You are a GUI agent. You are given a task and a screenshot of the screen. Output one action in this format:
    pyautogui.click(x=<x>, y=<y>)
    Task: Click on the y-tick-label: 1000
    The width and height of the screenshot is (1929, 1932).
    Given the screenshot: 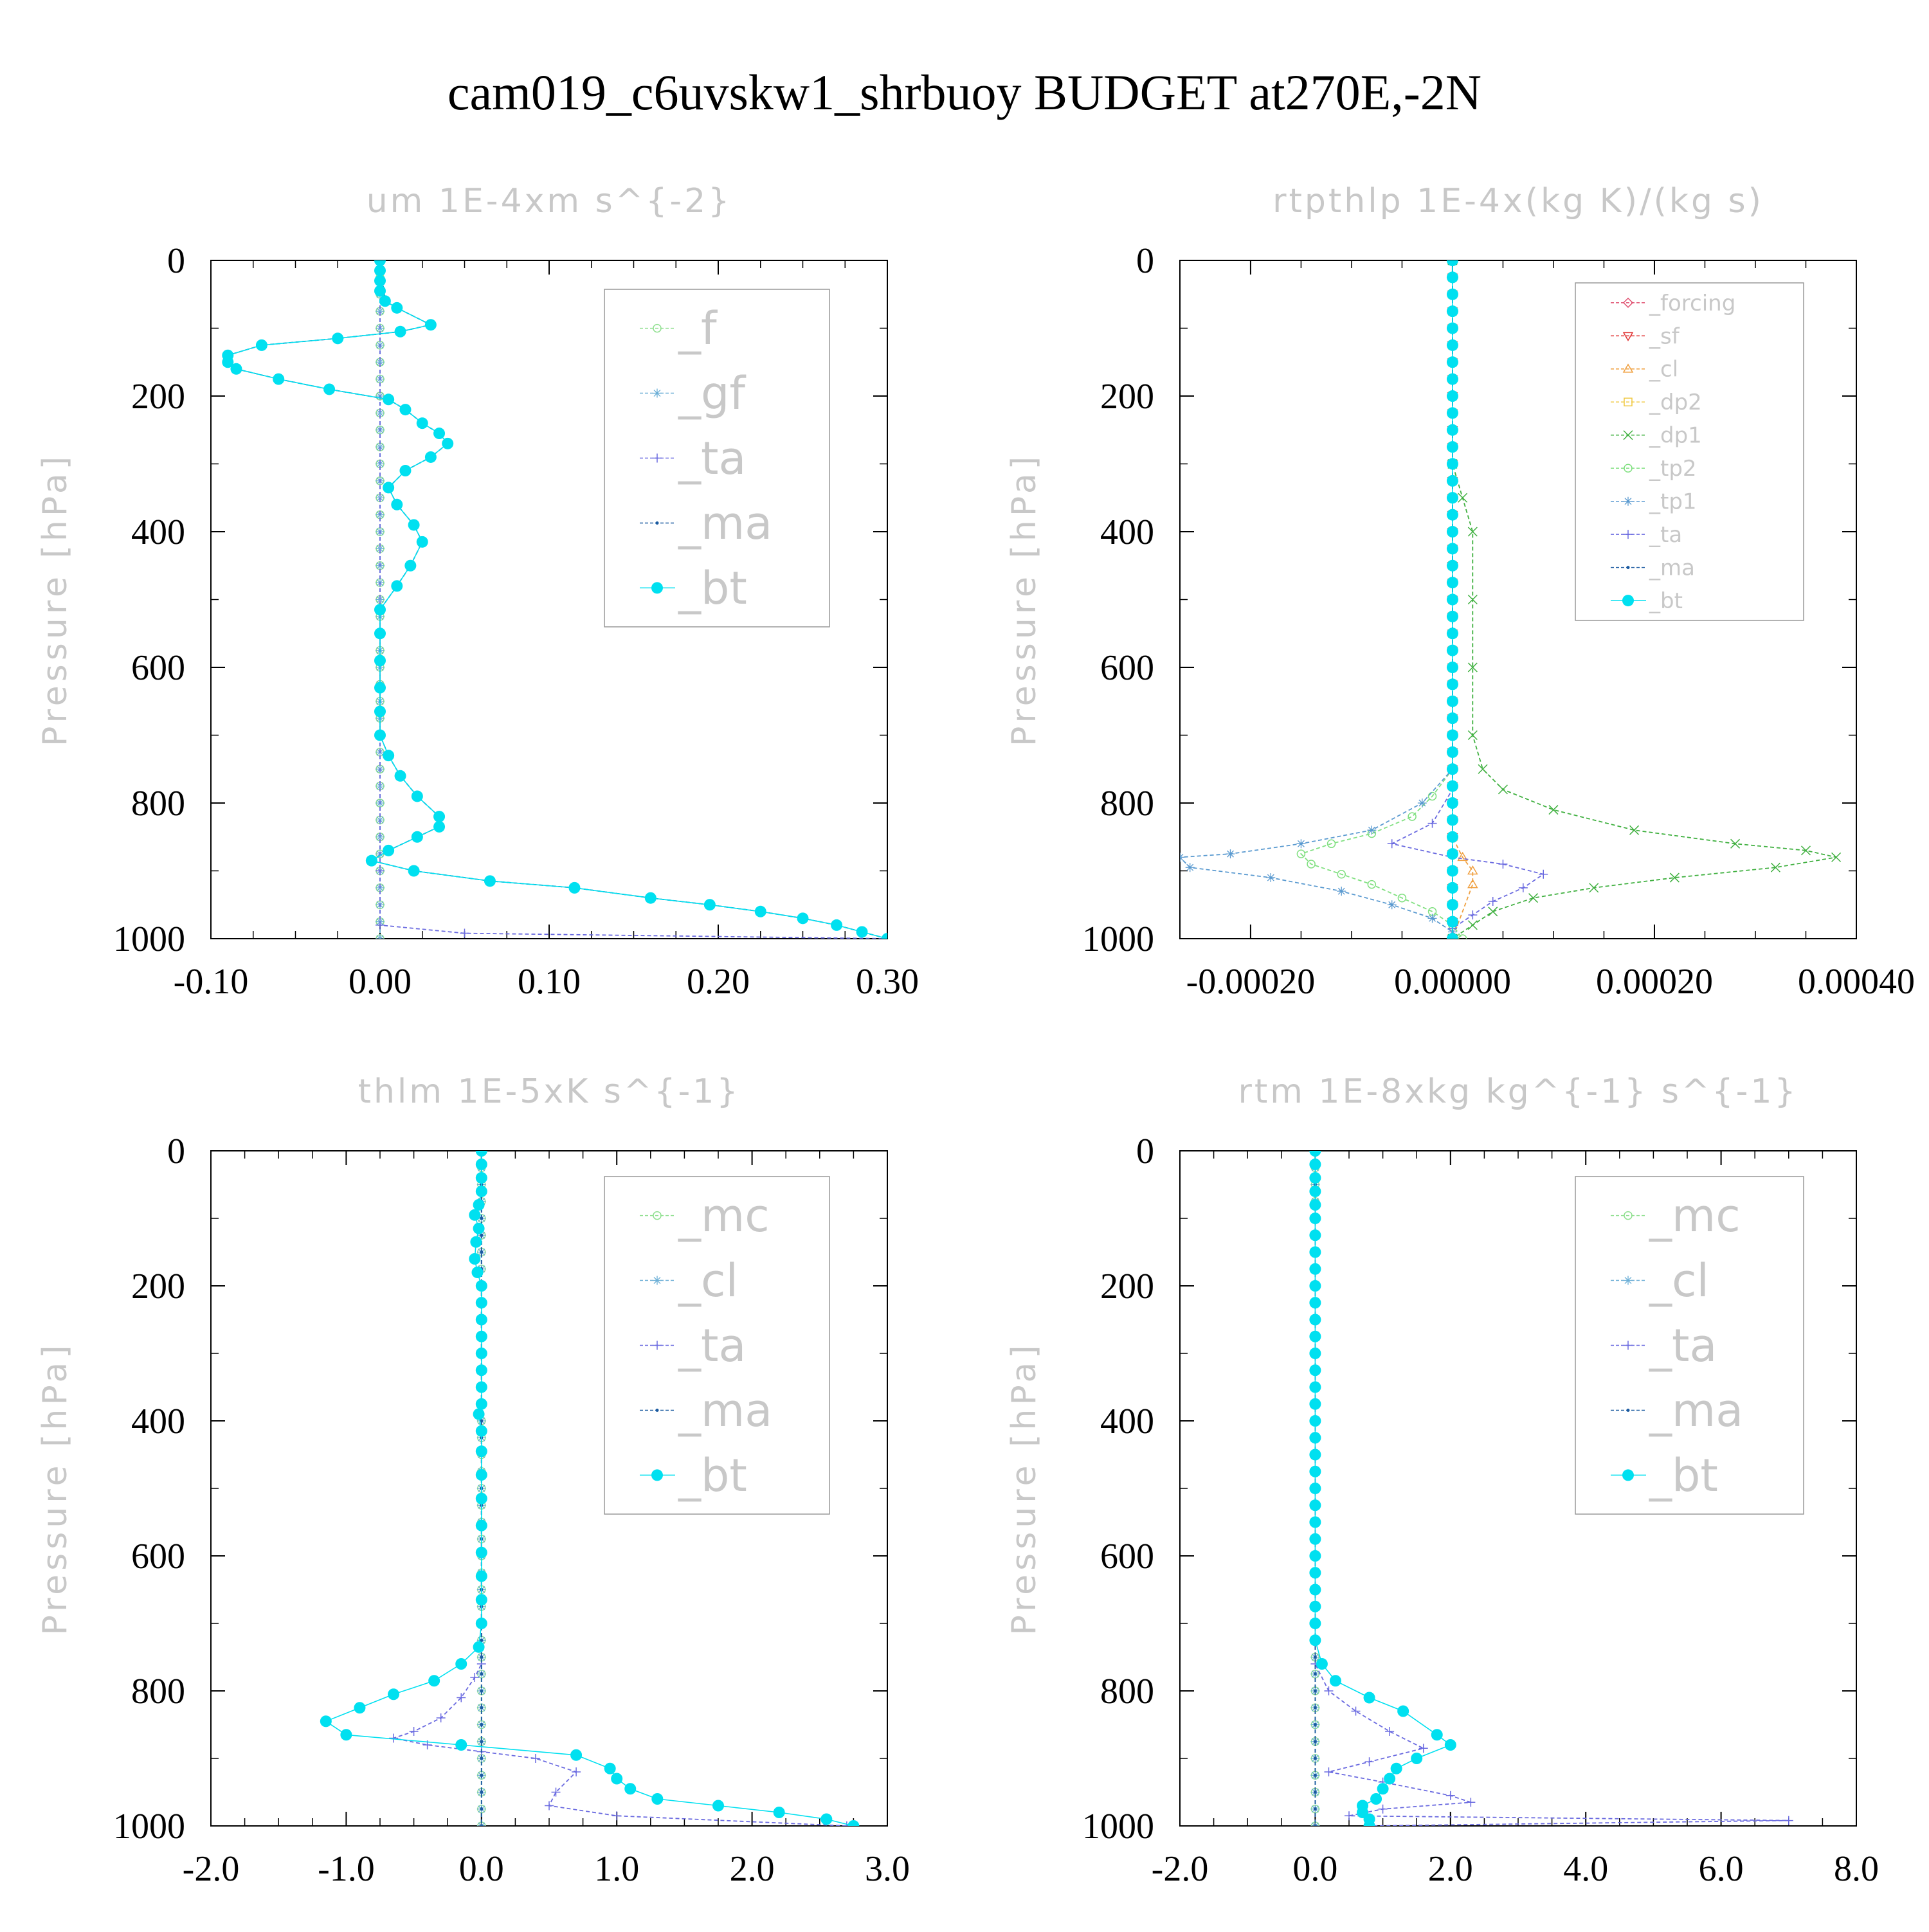 What is the action you would take?
    pyautogui.click(x=149, y=939)
    